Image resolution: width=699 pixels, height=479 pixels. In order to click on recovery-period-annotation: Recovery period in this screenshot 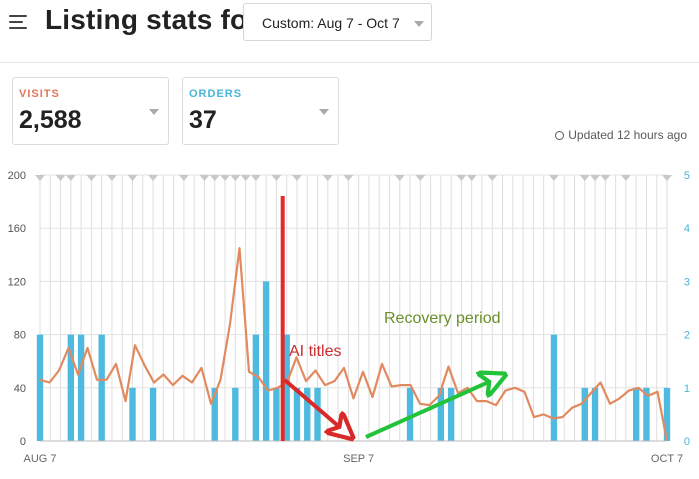, I will do `click(442, 318)`.